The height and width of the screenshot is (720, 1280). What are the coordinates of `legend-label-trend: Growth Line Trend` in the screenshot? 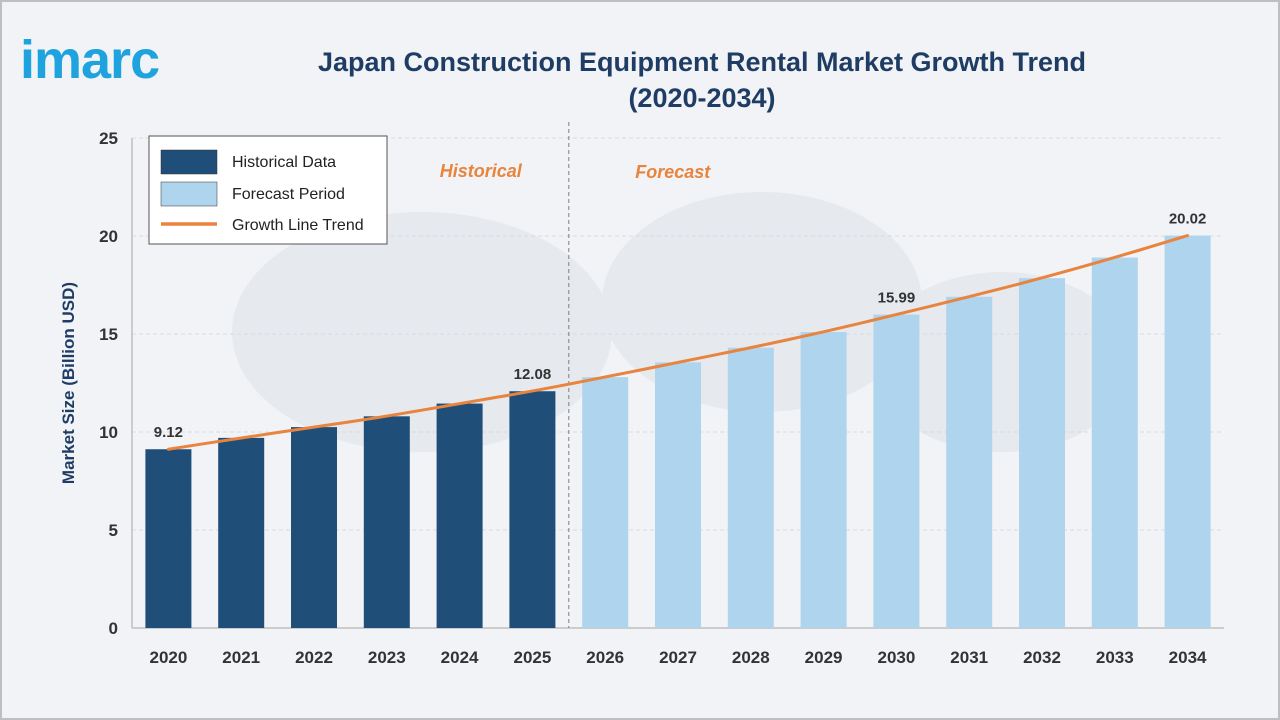 It's located at (298, 225).